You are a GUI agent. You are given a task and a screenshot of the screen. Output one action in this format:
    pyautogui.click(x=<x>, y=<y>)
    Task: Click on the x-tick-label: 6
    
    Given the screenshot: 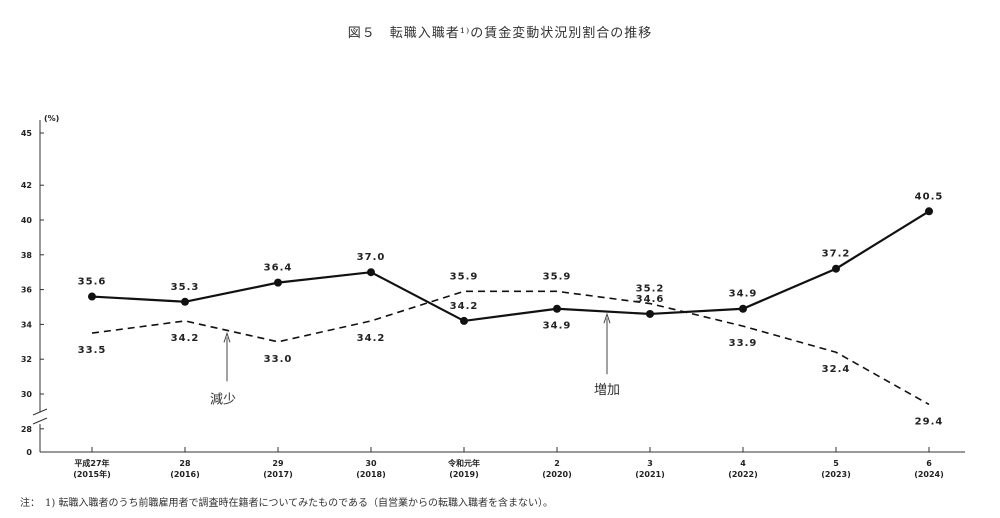 What is the action you would take?
    pyautogui.click(x=929, y=463)
    